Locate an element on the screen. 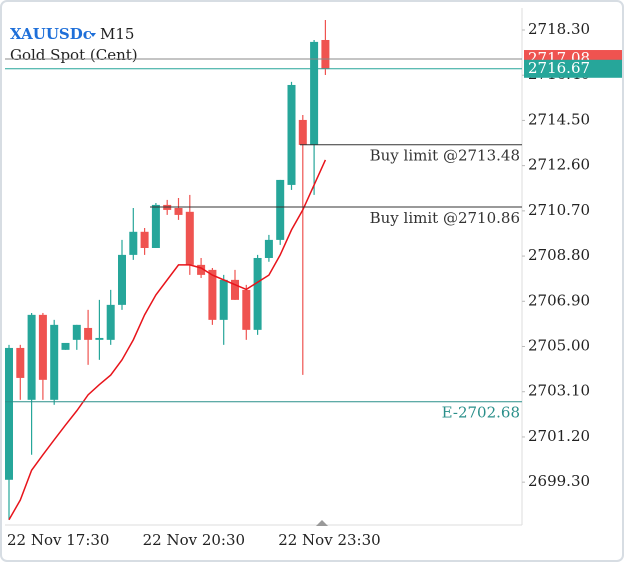 The height and width of the screenshot is (563, 625). subtitle: Gold Spot (Cent) is located at coordinates (74, 55).